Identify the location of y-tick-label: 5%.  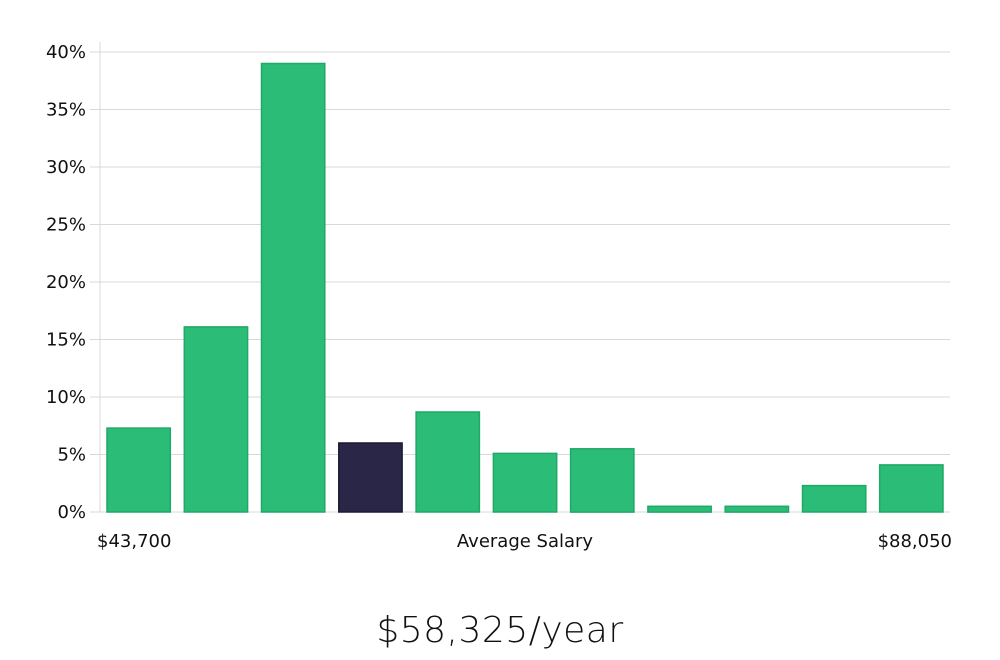
(71, 455).